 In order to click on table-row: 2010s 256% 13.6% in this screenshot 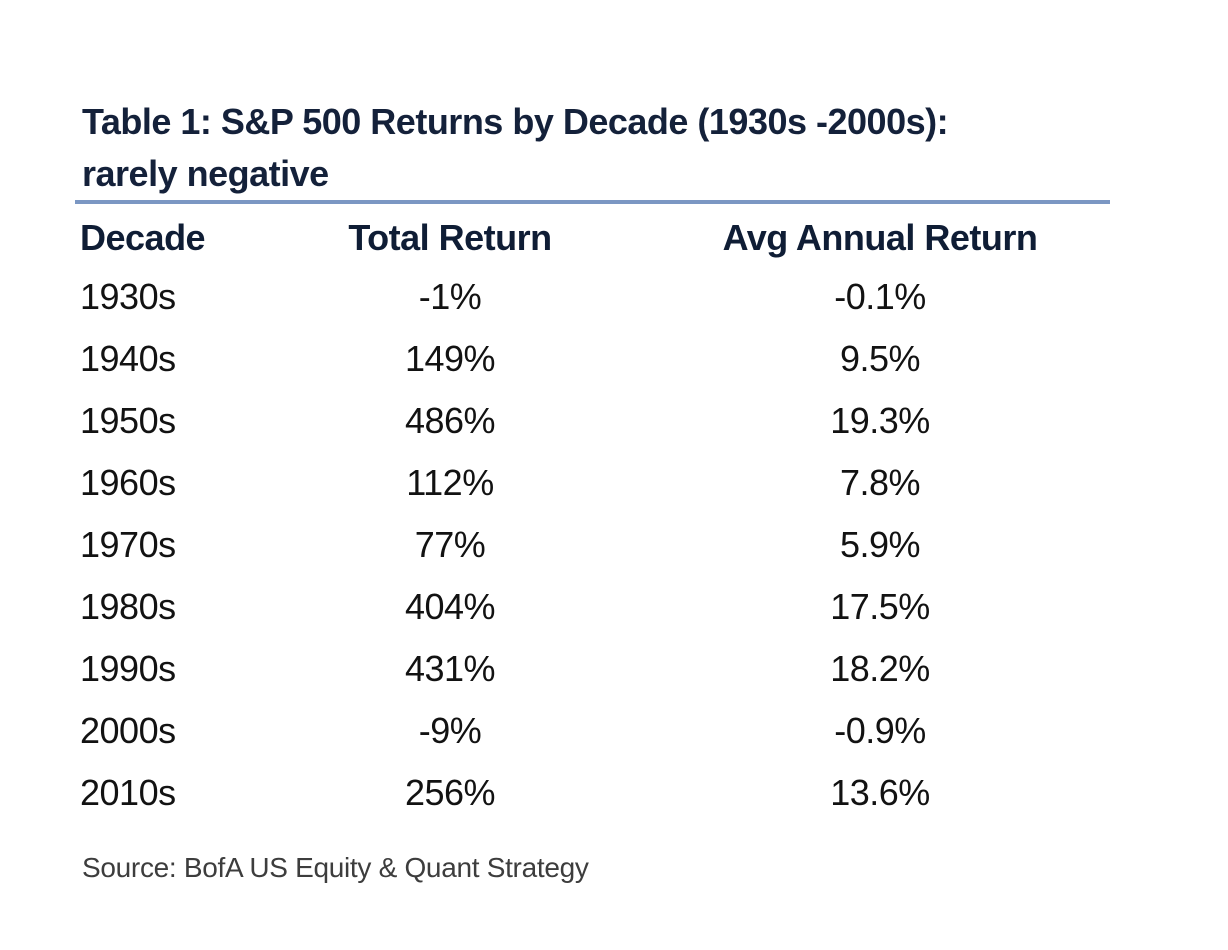, I will do `click(592, 793)`.